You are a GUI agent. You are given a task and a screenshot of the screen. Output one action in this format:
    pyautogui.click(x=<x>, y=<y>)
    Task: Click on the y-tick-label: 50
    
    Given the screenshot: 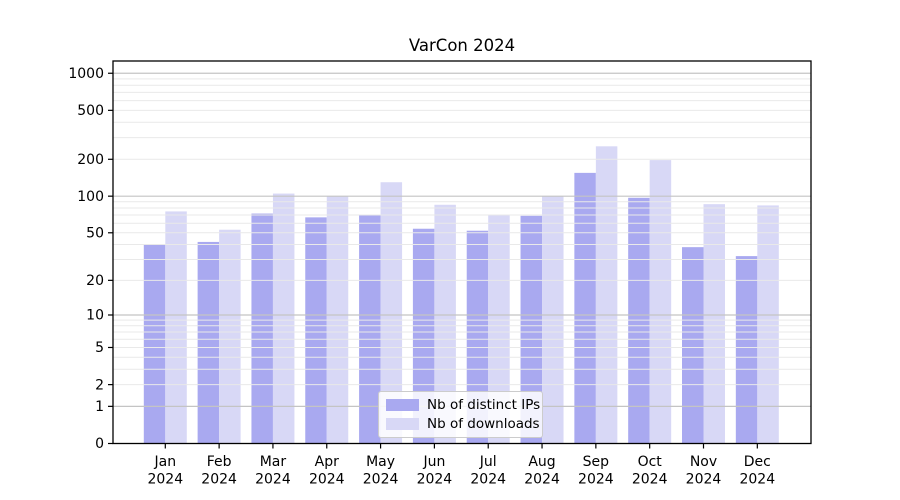 What is the action you would take?
    pyautogui.click(x=95, y=233)
    